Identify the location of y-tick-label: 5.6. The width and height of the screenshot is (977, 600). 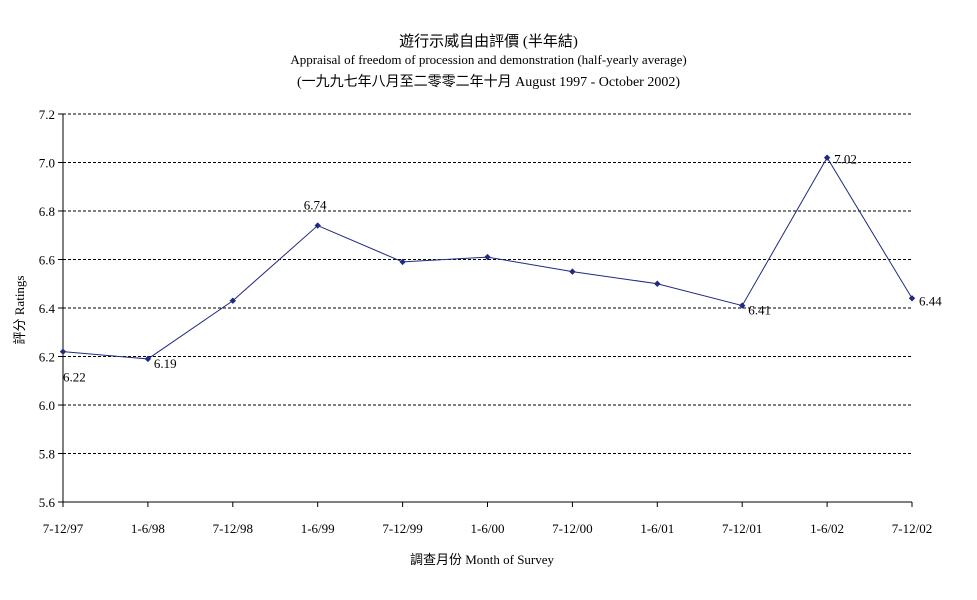
(47, 502).